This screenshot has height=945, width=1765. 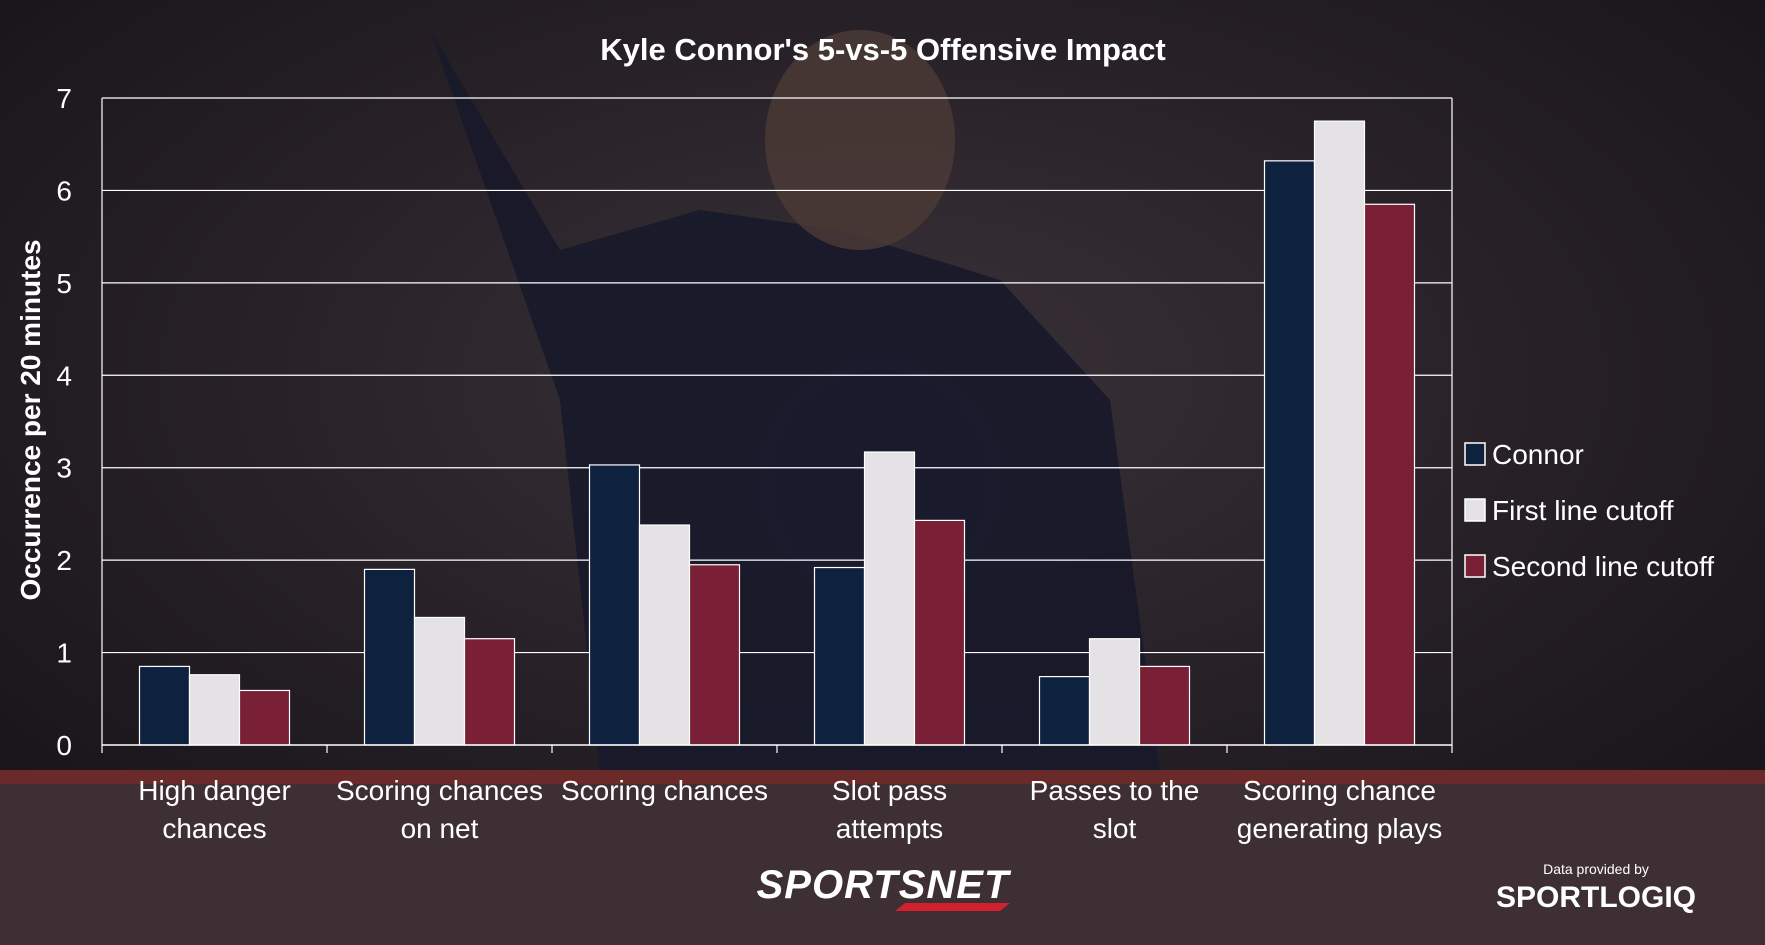 What do you see at coordinates (64, 745) in the screenshot?
I see `y-tick-label: 0` at bounding box center [64, 745].